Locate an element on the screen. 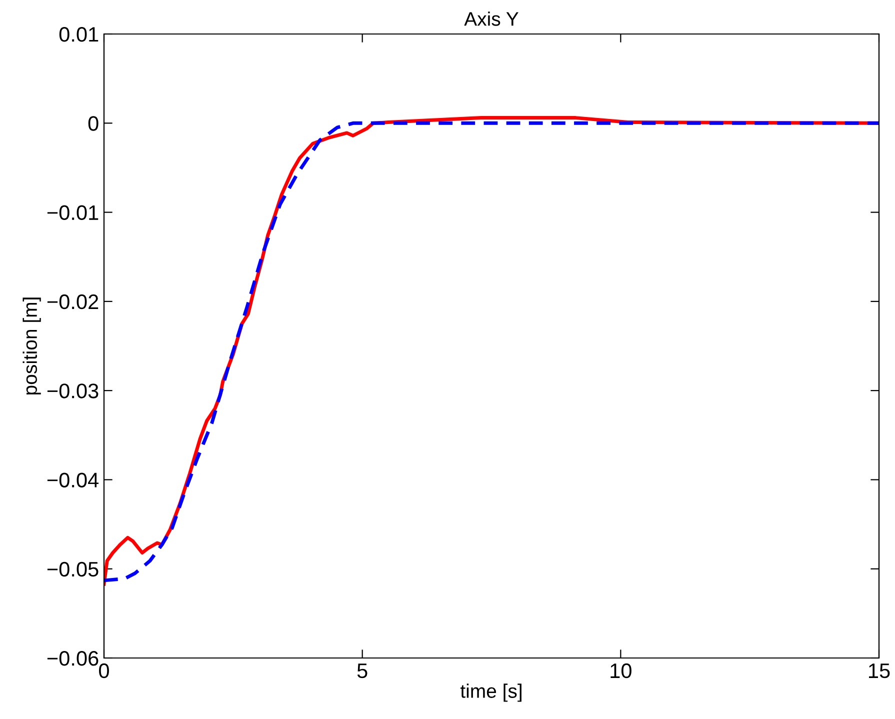 The width and height of the screenshot is (895, 719). chart-title: Axis Y is located at coordinates (491, 19).